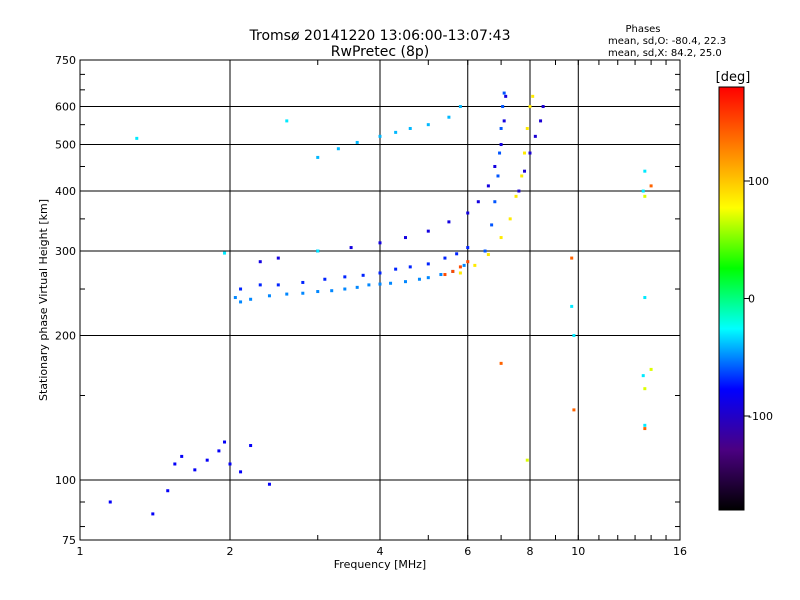  What do you see at coordinates (760, 416) in the screenshot?
I see `colorbar-tick-label: -100` at bounding box center [760, 416].